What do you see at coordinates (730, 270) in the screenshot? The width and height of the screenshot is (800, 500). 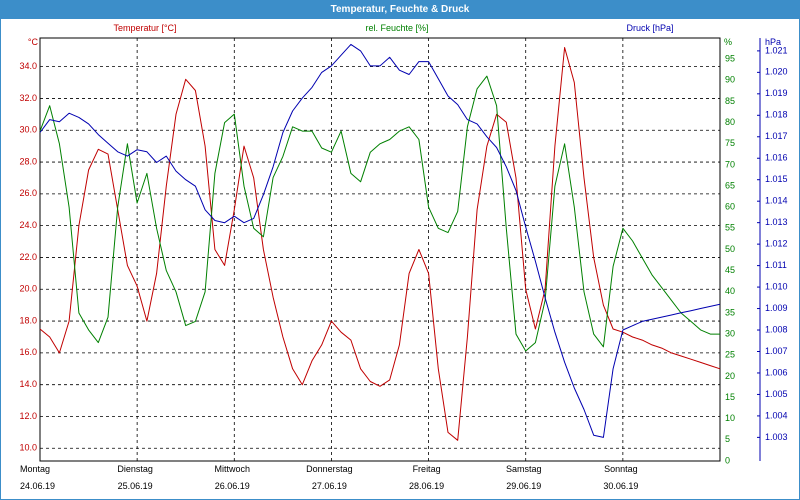 I see `humidity-tick-label: 45` at bounding box center [730, 270].